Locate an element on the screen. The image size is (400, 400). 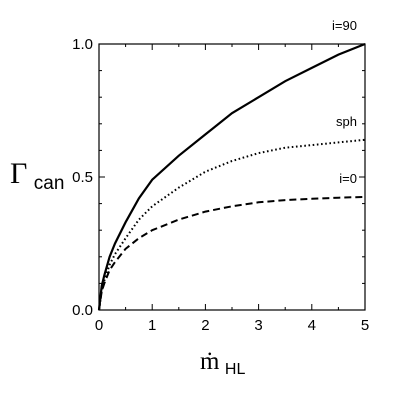
x-axis-label-sub: HL is located at coordinates (235, 369).